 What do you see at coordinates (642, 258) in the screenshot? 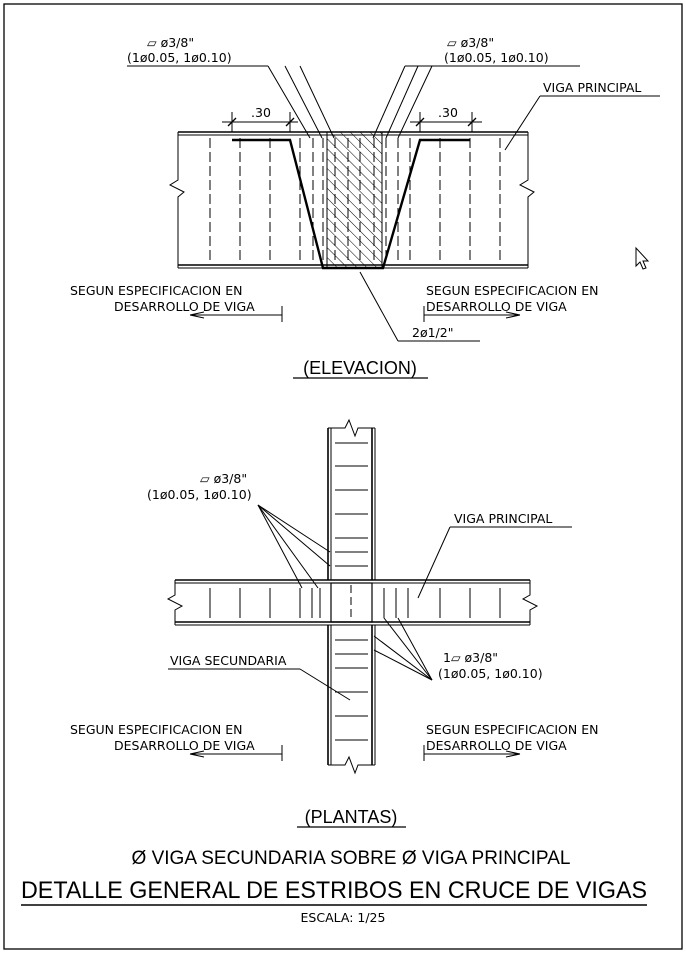
I see `mouse-cursor-icon` at bounding box center [642, 258].